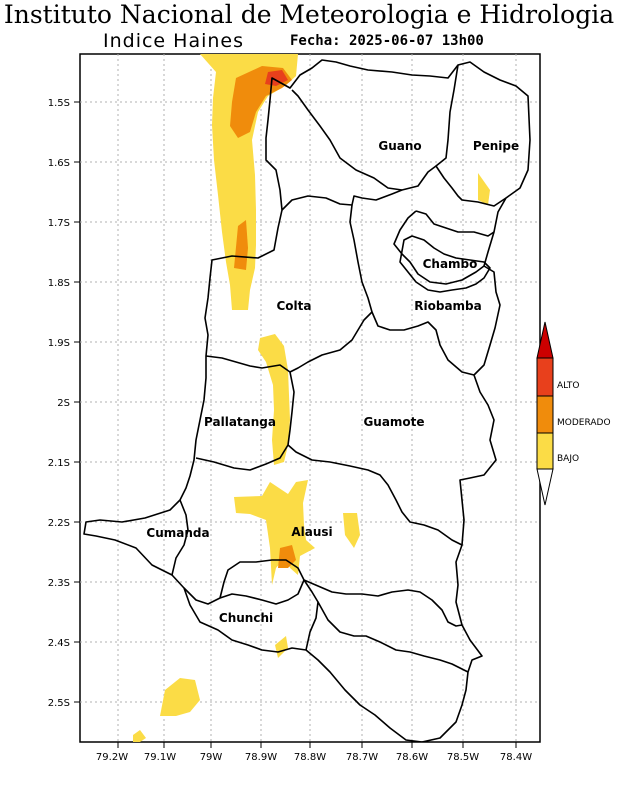  Describe the element at coordinates (545, 377) in the screenshot. I see `legend-swatch-alto` at that location.